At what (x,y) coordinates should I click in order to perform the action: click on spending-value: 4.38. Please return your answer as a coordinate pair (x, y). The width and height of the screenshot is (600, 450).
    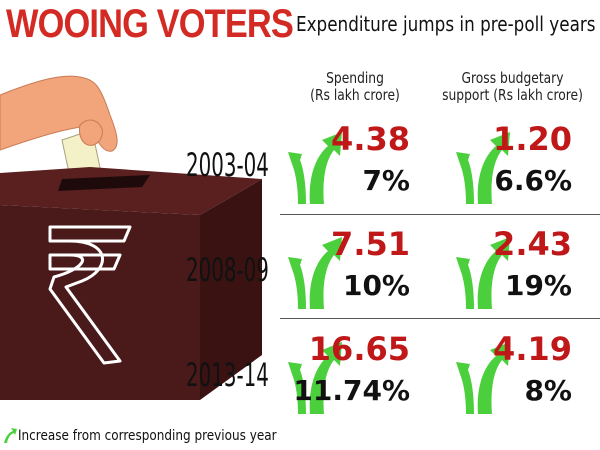
    Looking at the image, I should click on (370, 139).